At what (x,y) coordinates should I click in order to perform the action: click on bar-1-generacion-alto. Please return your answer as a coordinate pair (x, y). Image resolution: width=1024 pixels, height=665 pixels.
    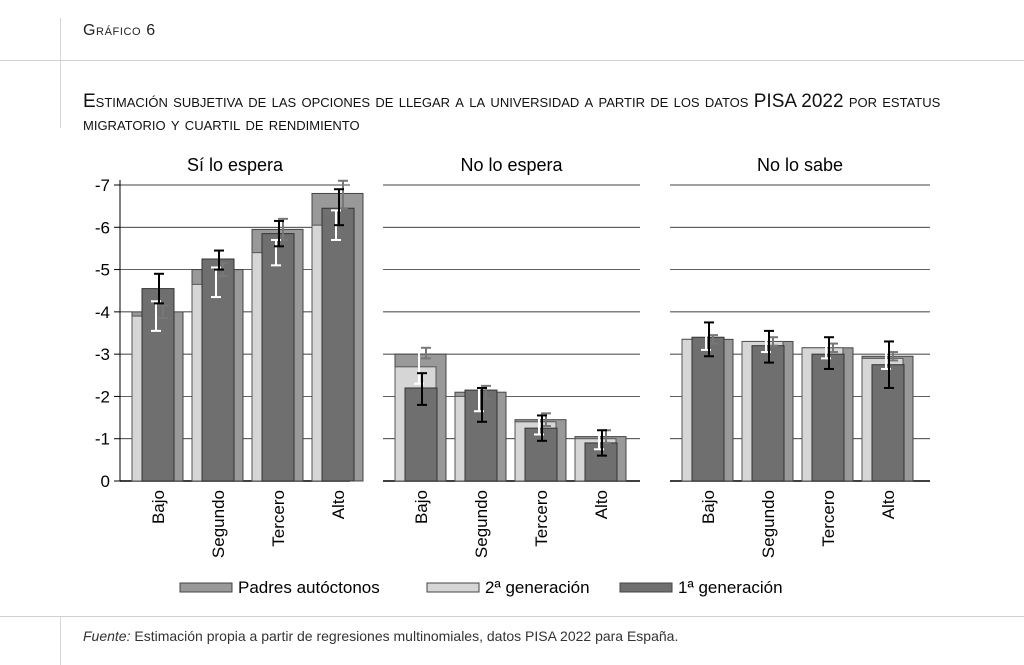
    Looking at the image, I should click on (338, 344).